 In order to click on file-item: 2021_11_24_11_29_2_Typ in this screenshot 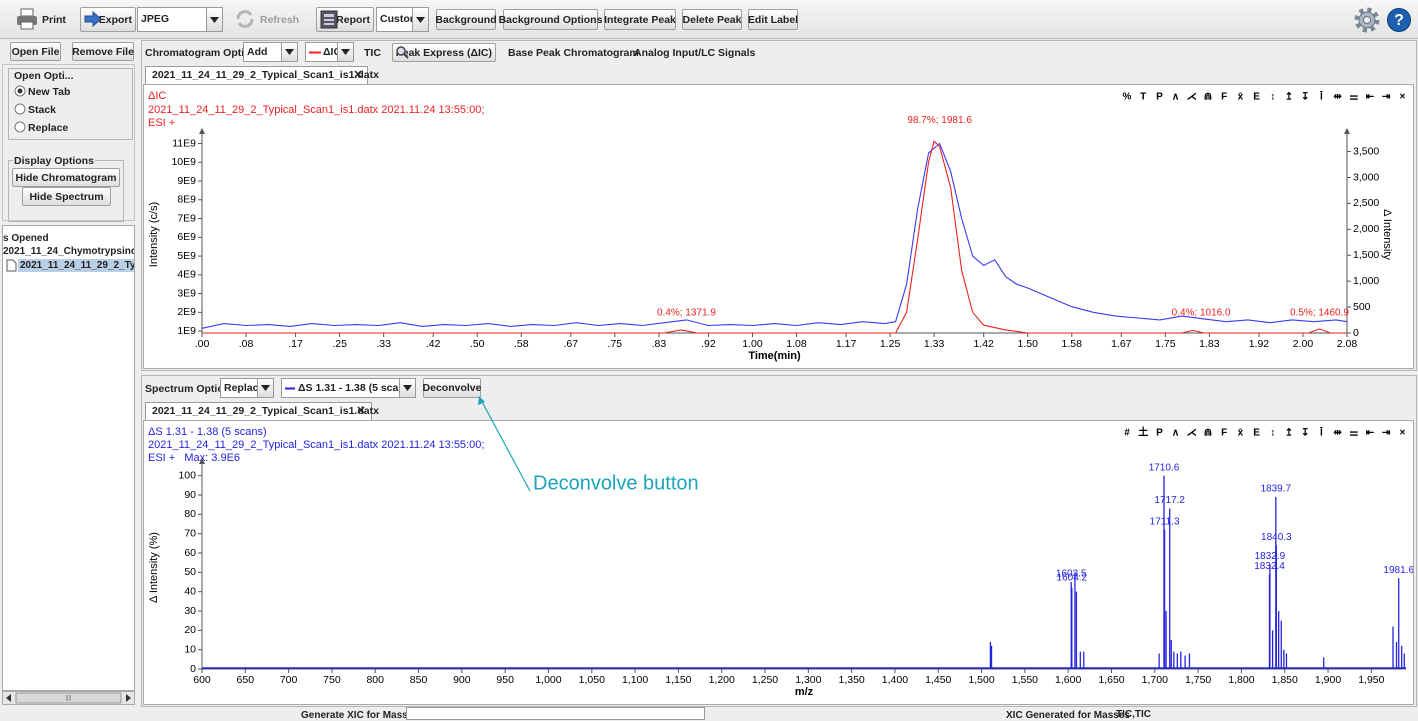, I will do `click(76, 265)`.